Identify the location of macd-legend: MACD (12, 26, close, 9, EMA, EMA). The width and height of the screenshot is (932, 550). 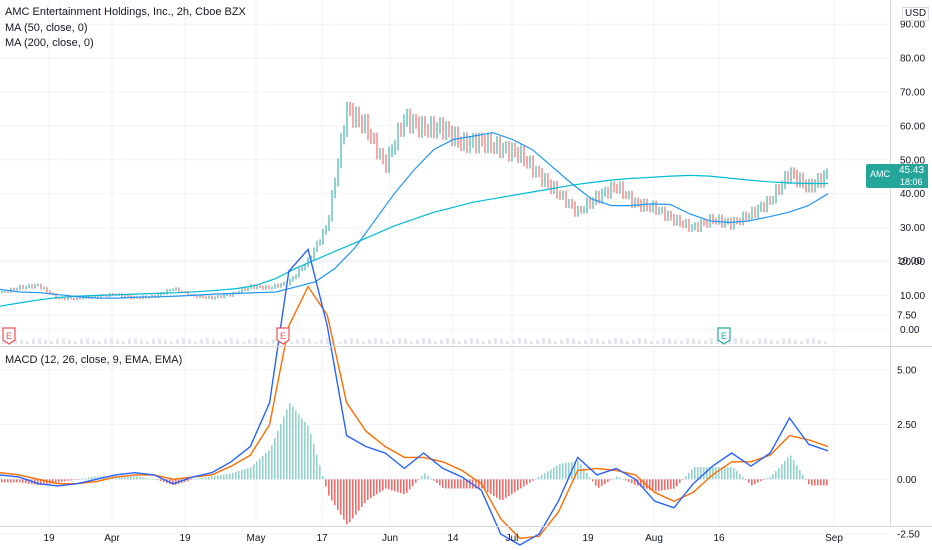
(94, 360).